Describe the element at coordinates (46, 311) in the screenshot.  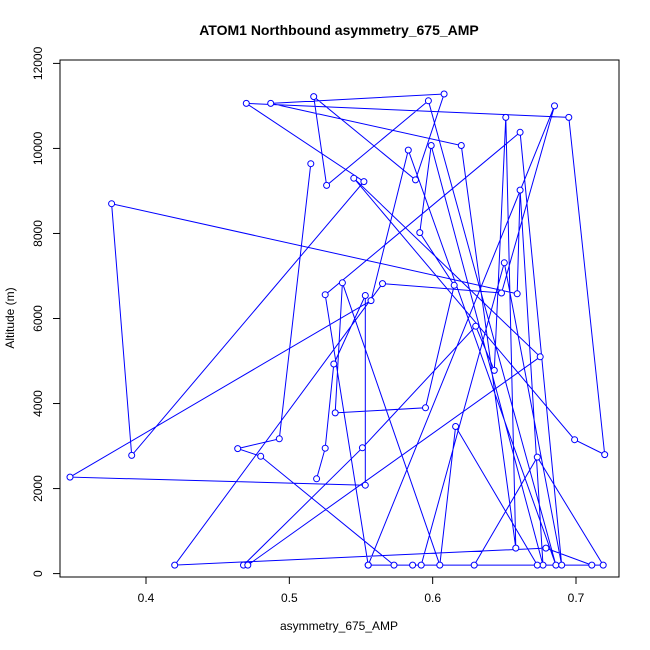
I see `y-axis: 0 2000 4000 6000 8000 10000 12000` at that location.